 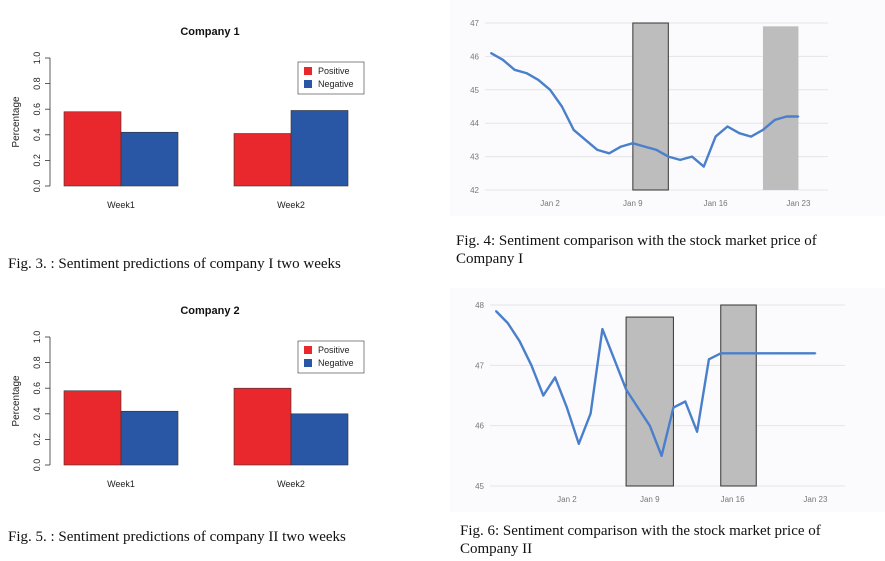 I want to click on price-line, so click(x=655, y=383).